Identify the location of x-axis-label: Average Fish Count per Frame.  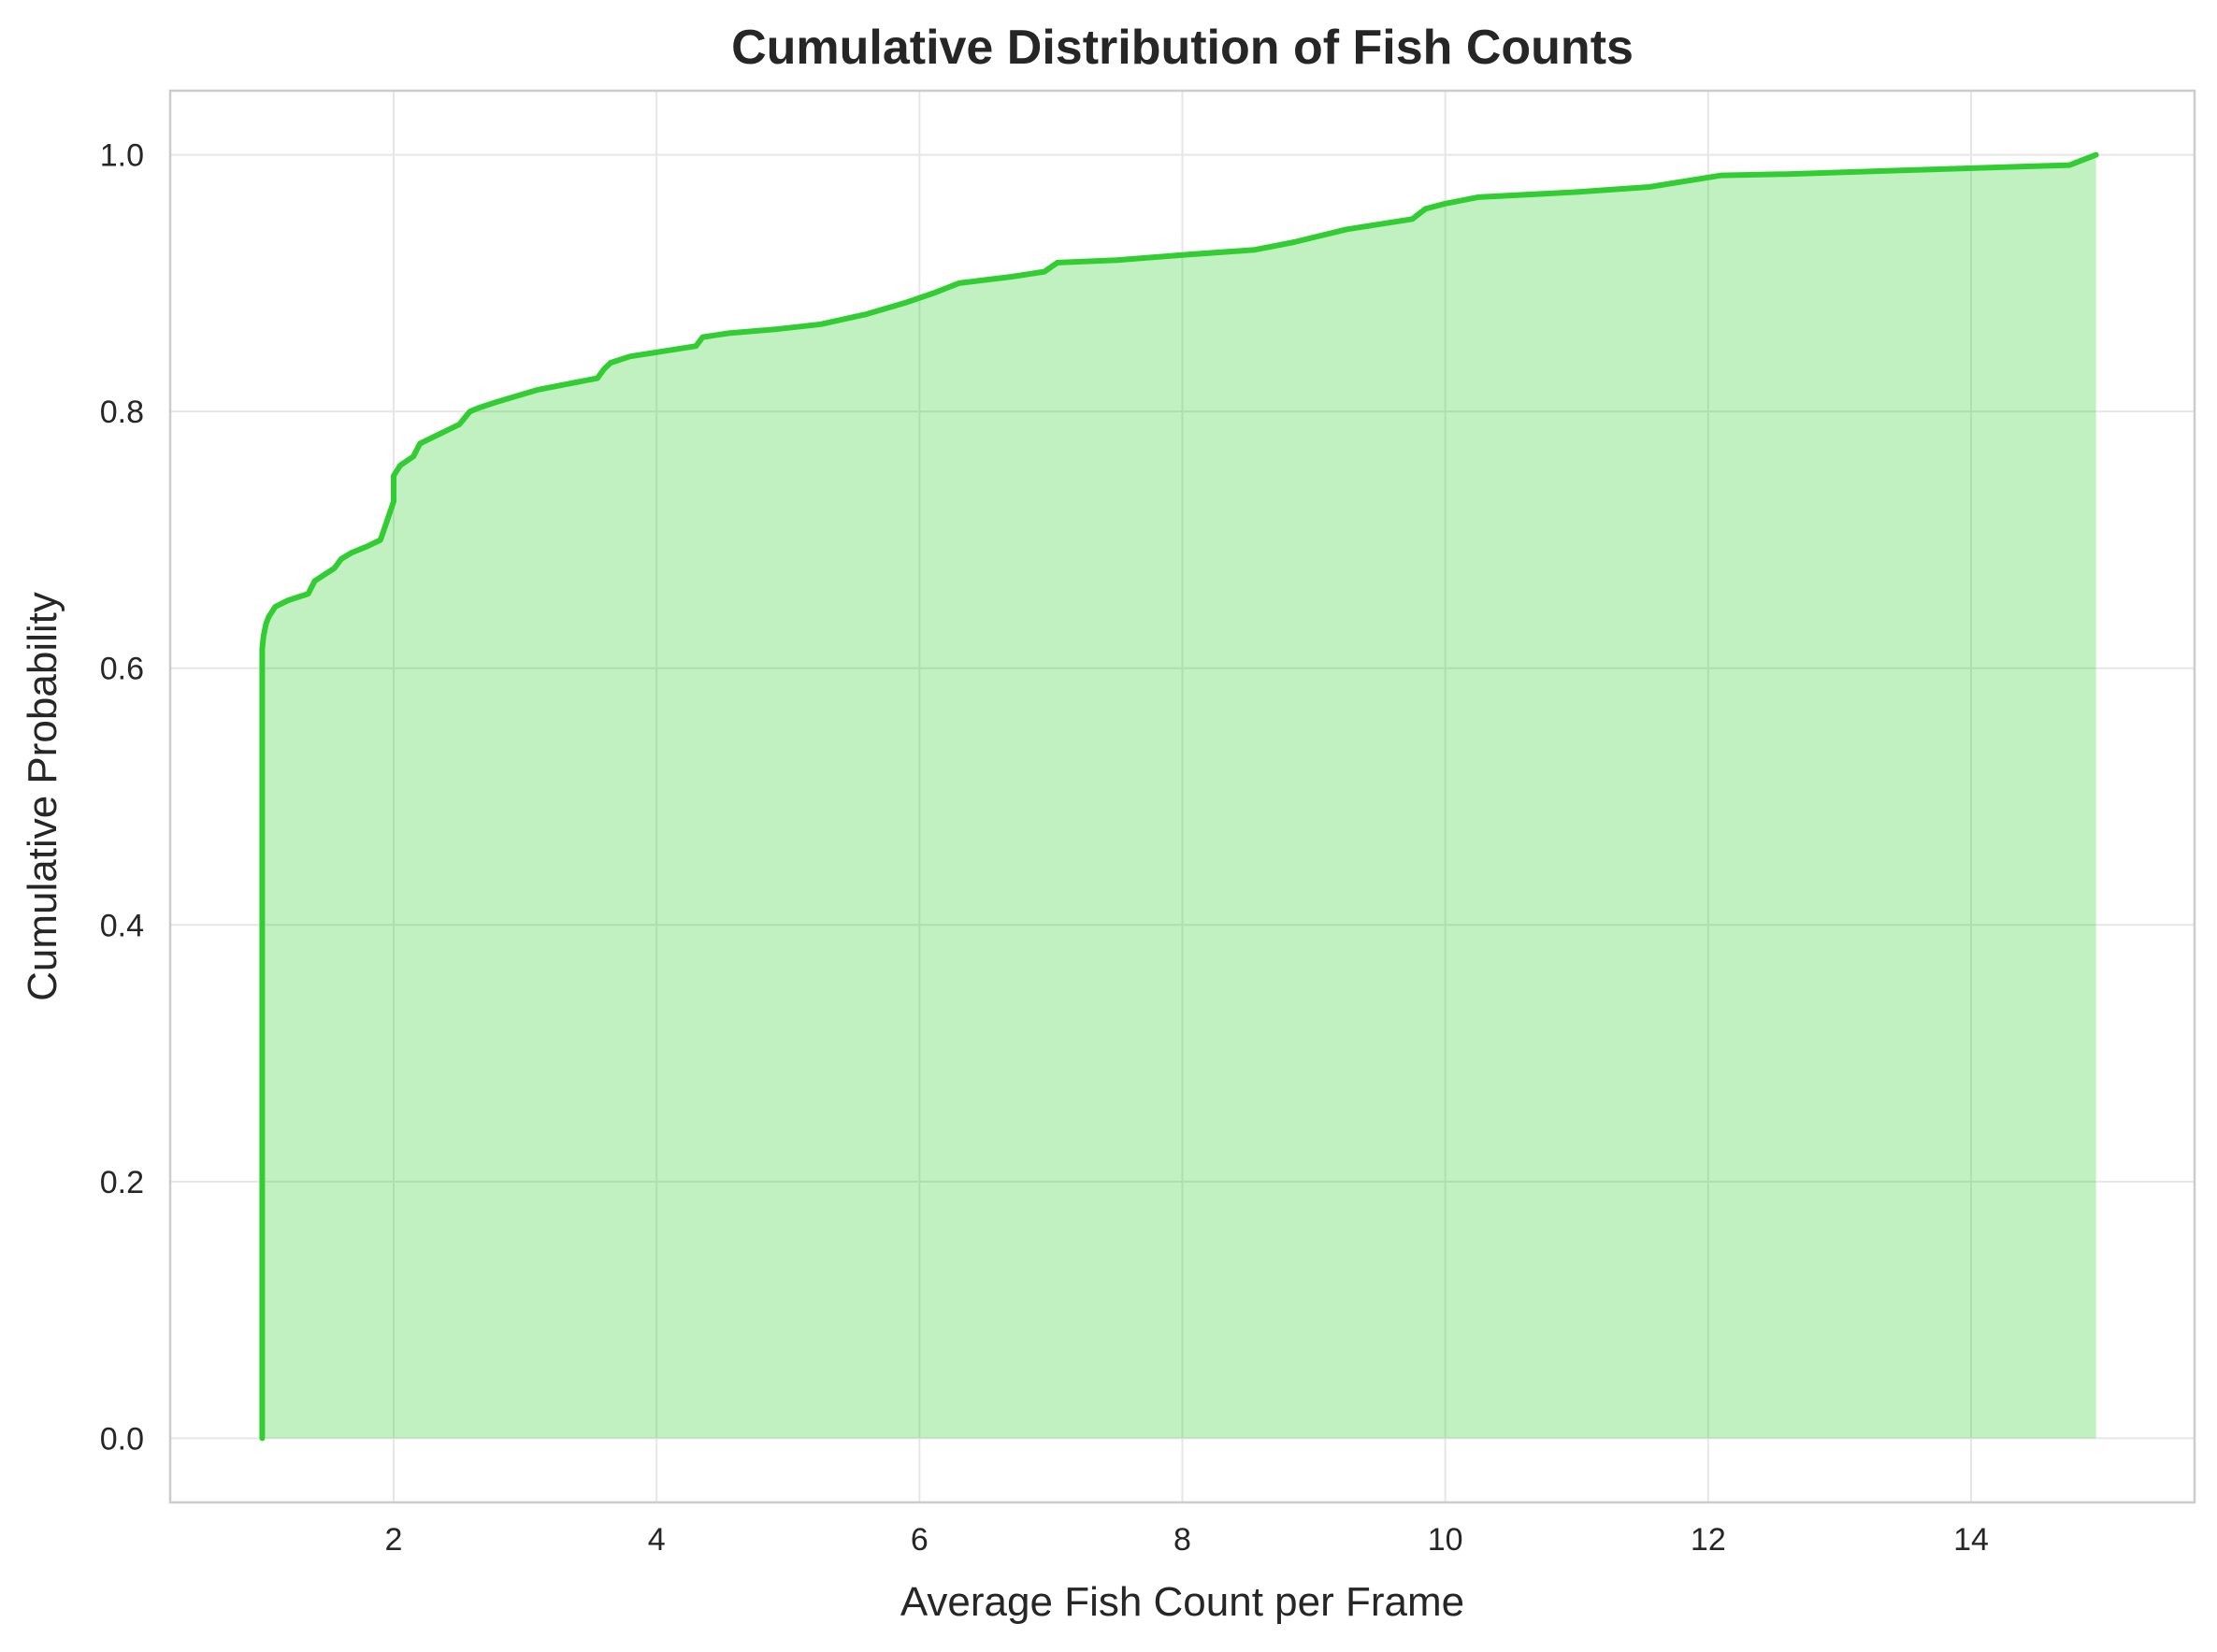
(1182, 1602).